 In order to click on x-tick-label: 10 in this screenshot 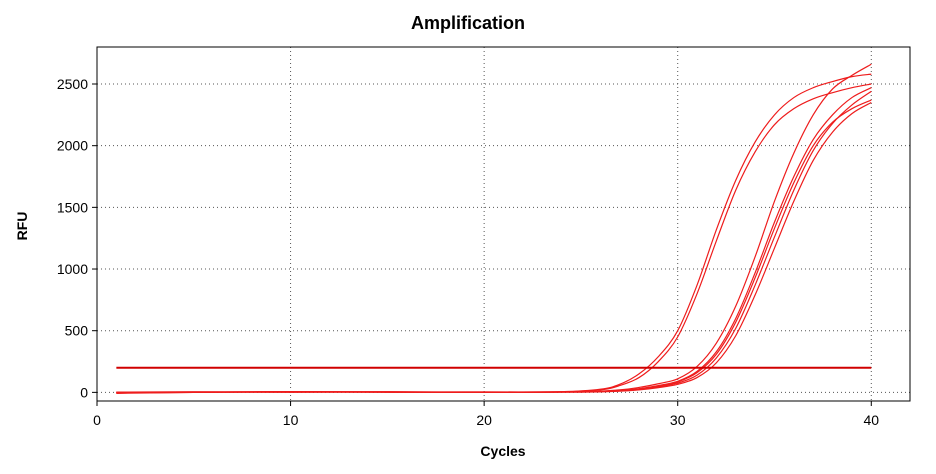, I will do `click(291, 420)`.